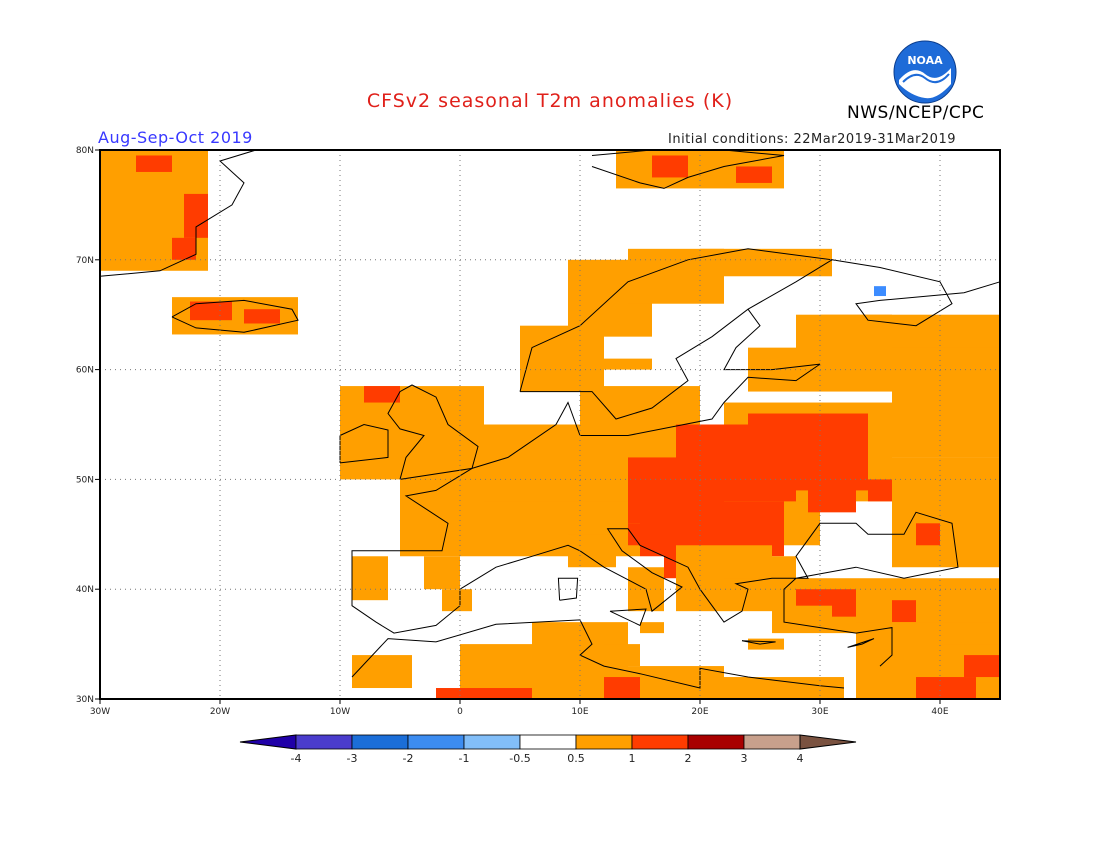 The width and height of the screenshot is (1100, 850). What do you see at coordinates (688, 758) in the screenshot?
I see `colorbar-label: 2` at bounding box center [688, 758].